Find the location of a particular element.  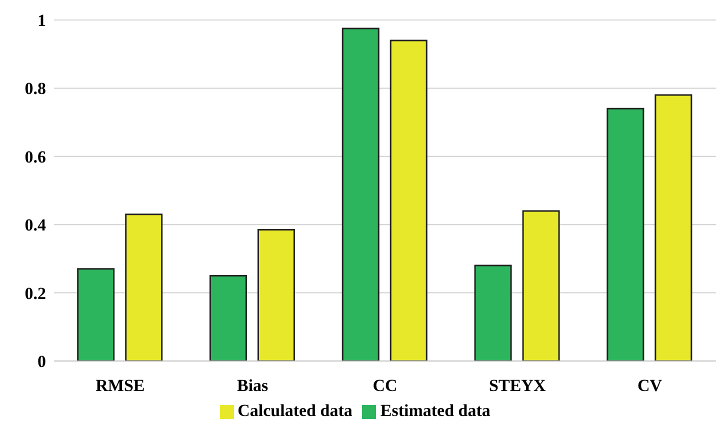

x-tick-label: RMSE is located at coordinates (120, 386).